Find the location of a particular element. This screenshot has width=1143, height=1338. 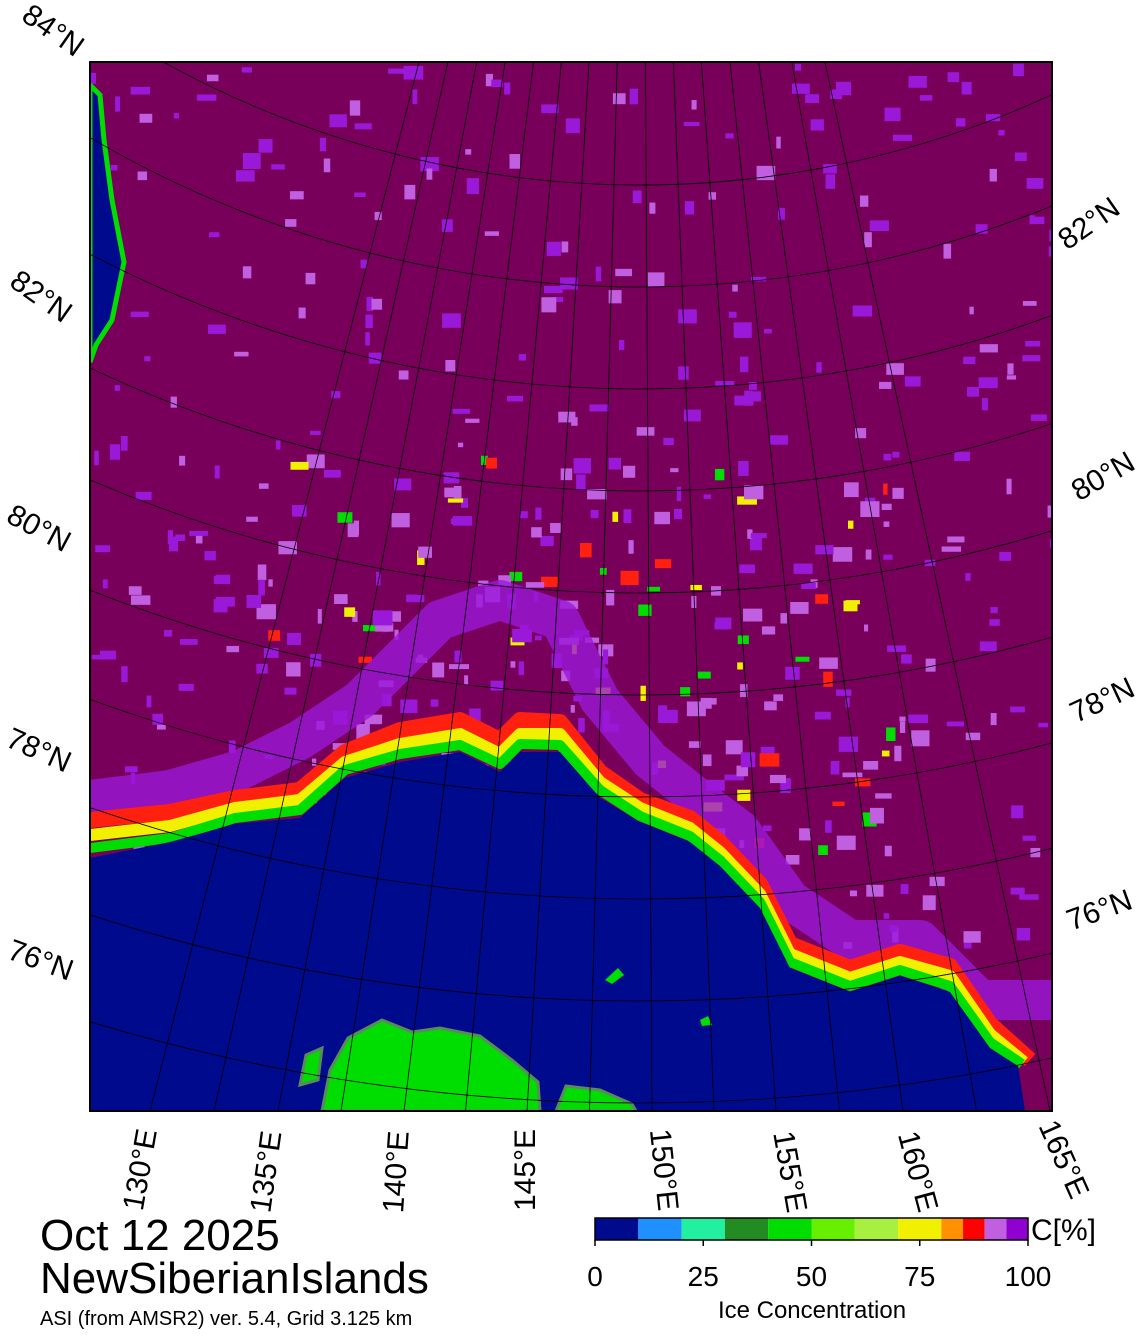

graticule-label: 76°N is located at coordinates (1099, 911).